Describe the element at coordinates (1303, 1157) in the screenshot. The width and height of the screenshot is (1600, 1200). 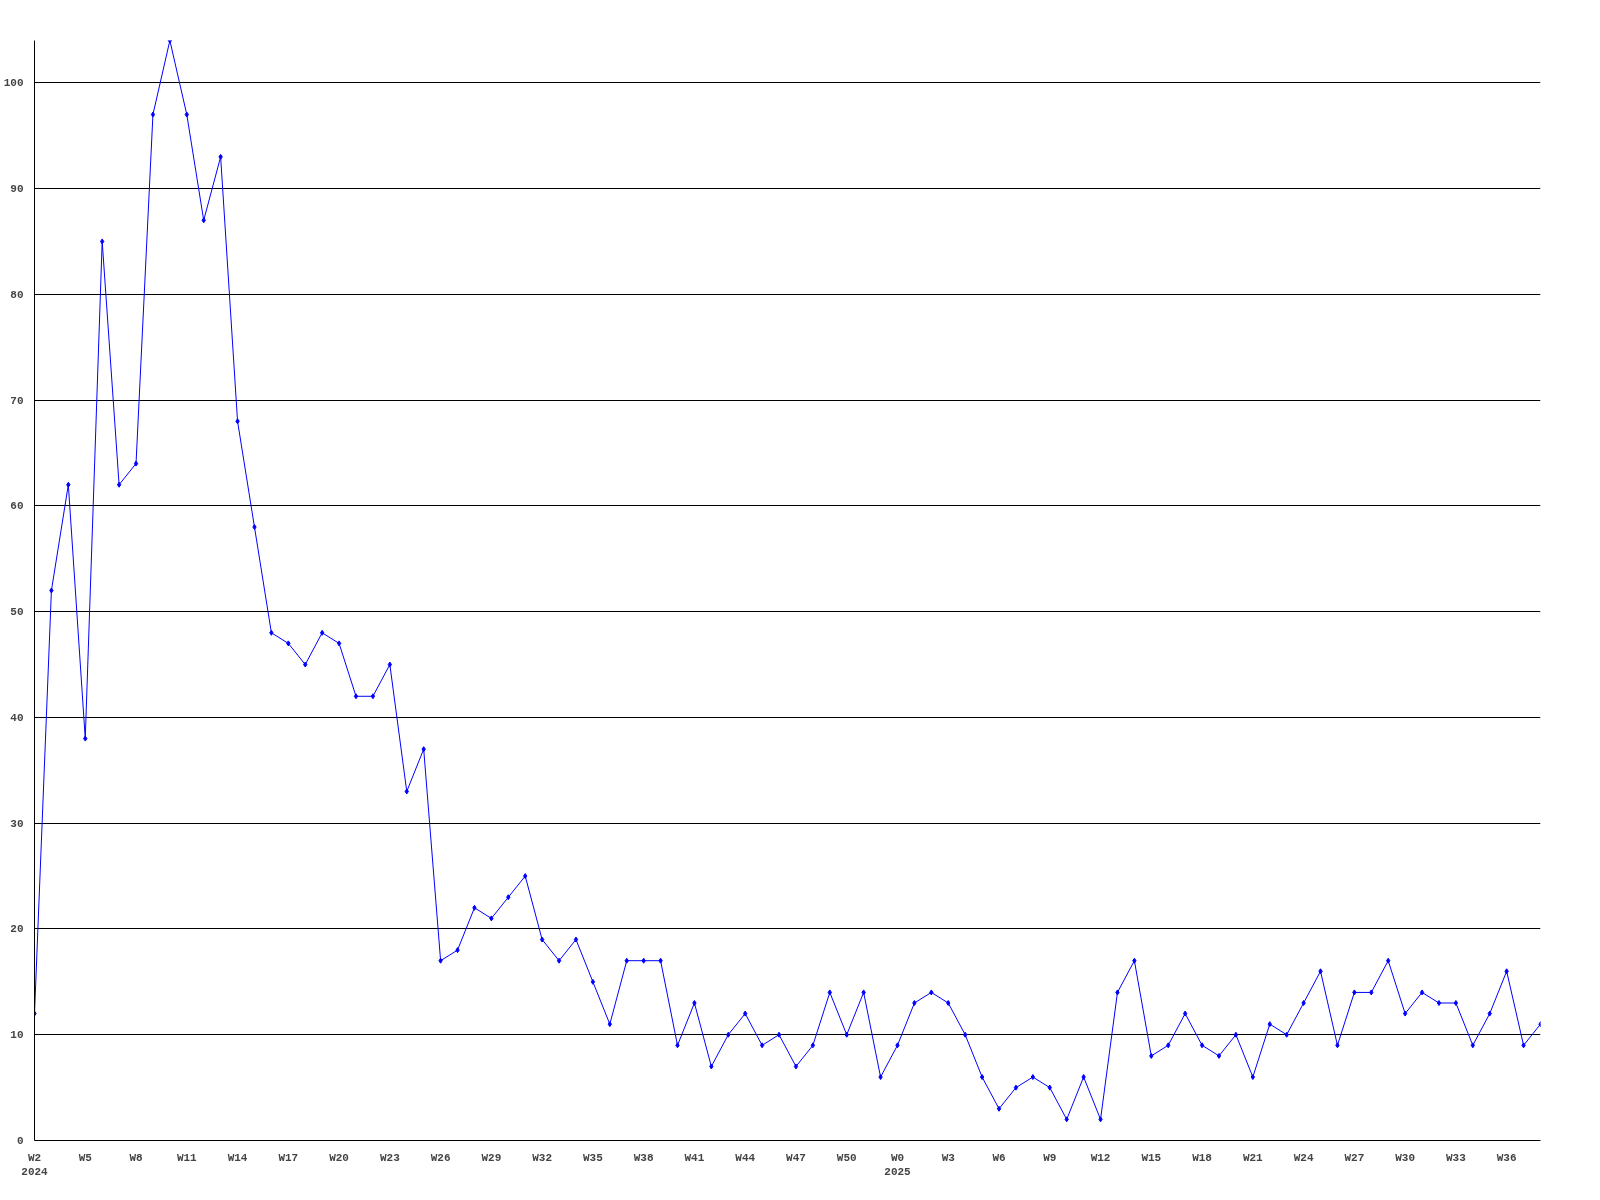
I see `x-tick-label: W24` at that location.